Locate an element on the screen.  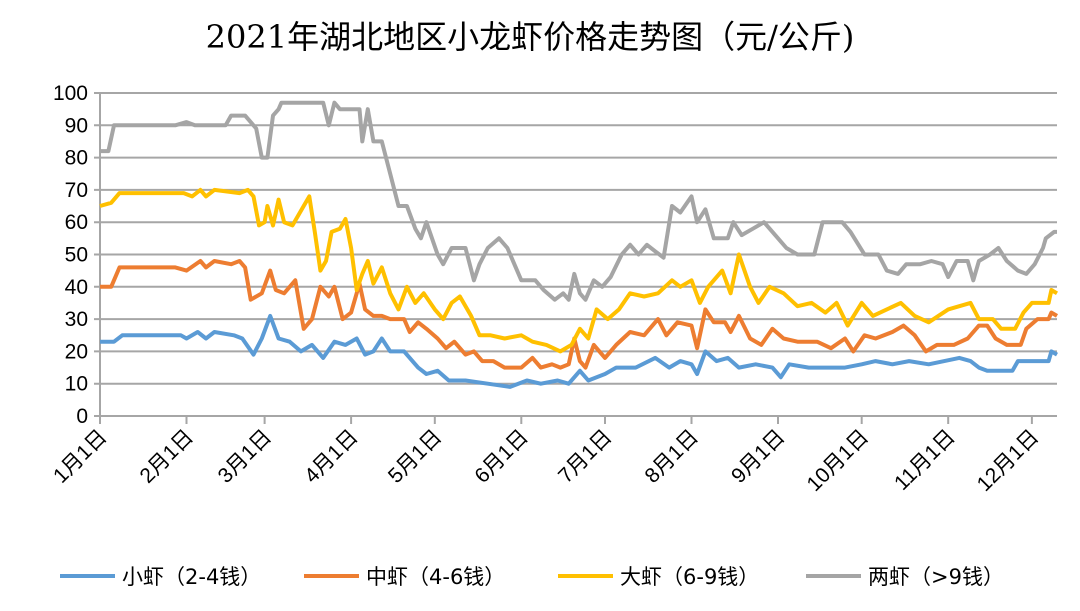
legend-item: 中虾（4-6钱） is located at coordinates (404, 577).